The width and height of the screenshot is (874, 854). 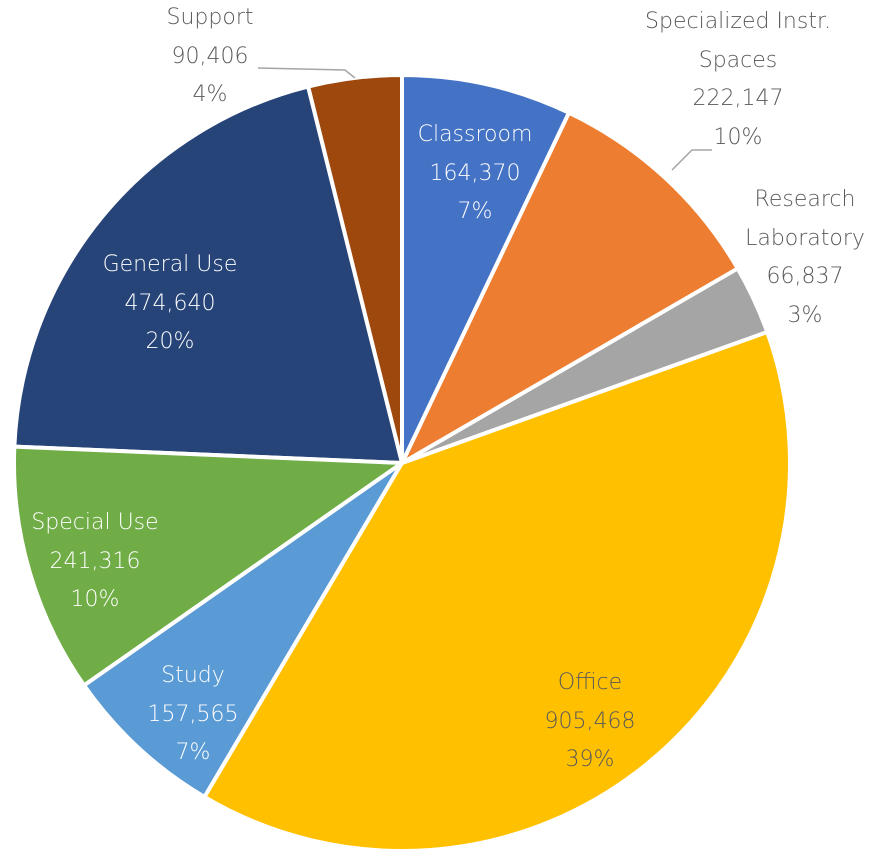 What do you see at coordinates (95, 522) in the screenshot?
I see `category-label: Special Use` at bounding box center [95, 522].